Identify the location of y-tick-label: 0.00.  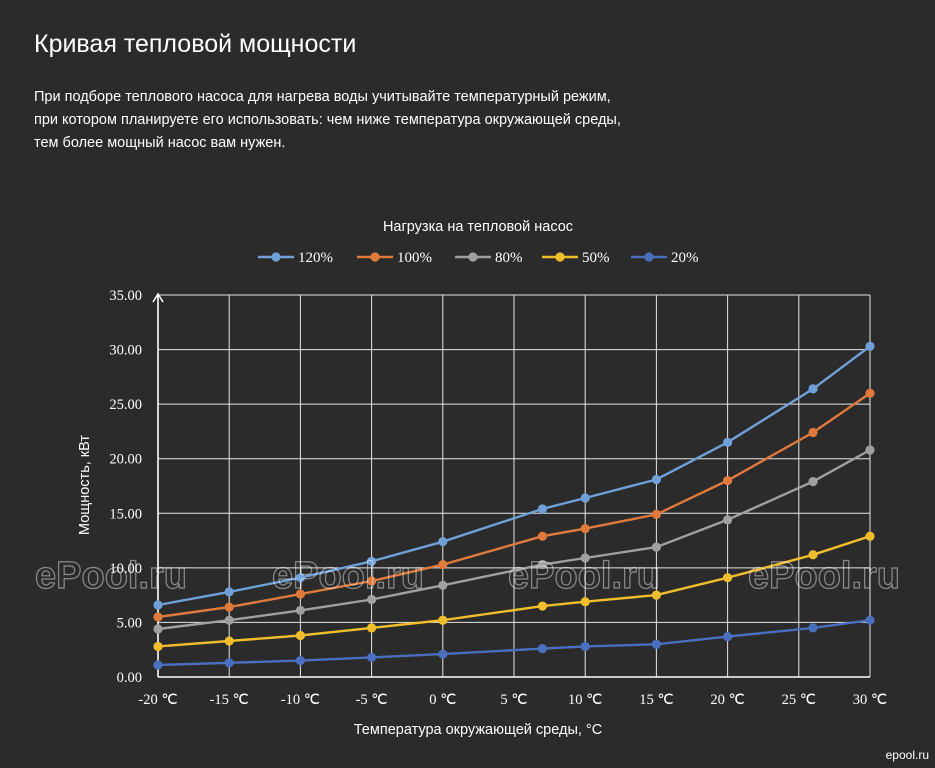
(129, 678).